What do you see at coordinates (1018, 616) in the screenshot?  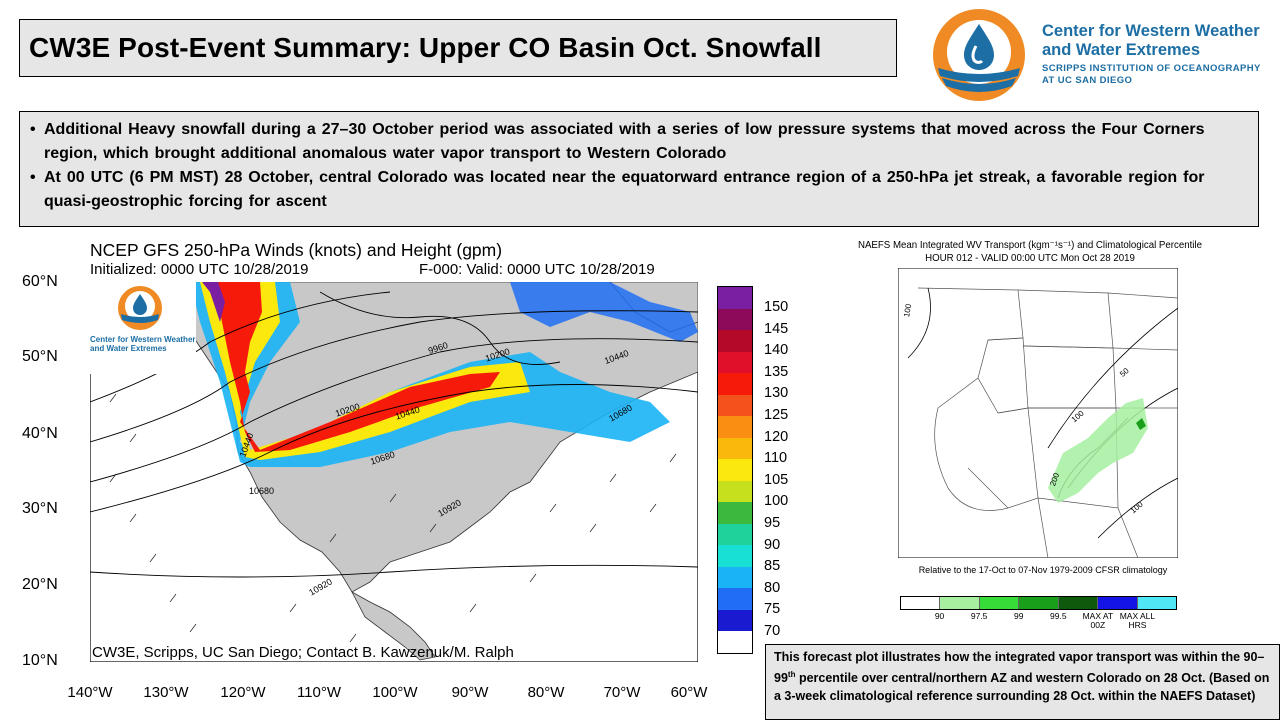 I see `naefs-legend-label: 99` at bounding box center [1018, 616].